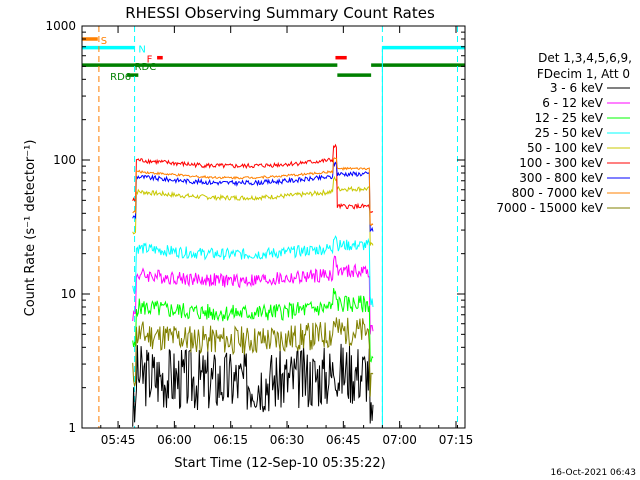 The height and width of the screenshot is (480, 640). Describe the element at coordinates (593, 473) in the screenshot. I see `footer-date: 16-Oct-2021 06:43` at that location.